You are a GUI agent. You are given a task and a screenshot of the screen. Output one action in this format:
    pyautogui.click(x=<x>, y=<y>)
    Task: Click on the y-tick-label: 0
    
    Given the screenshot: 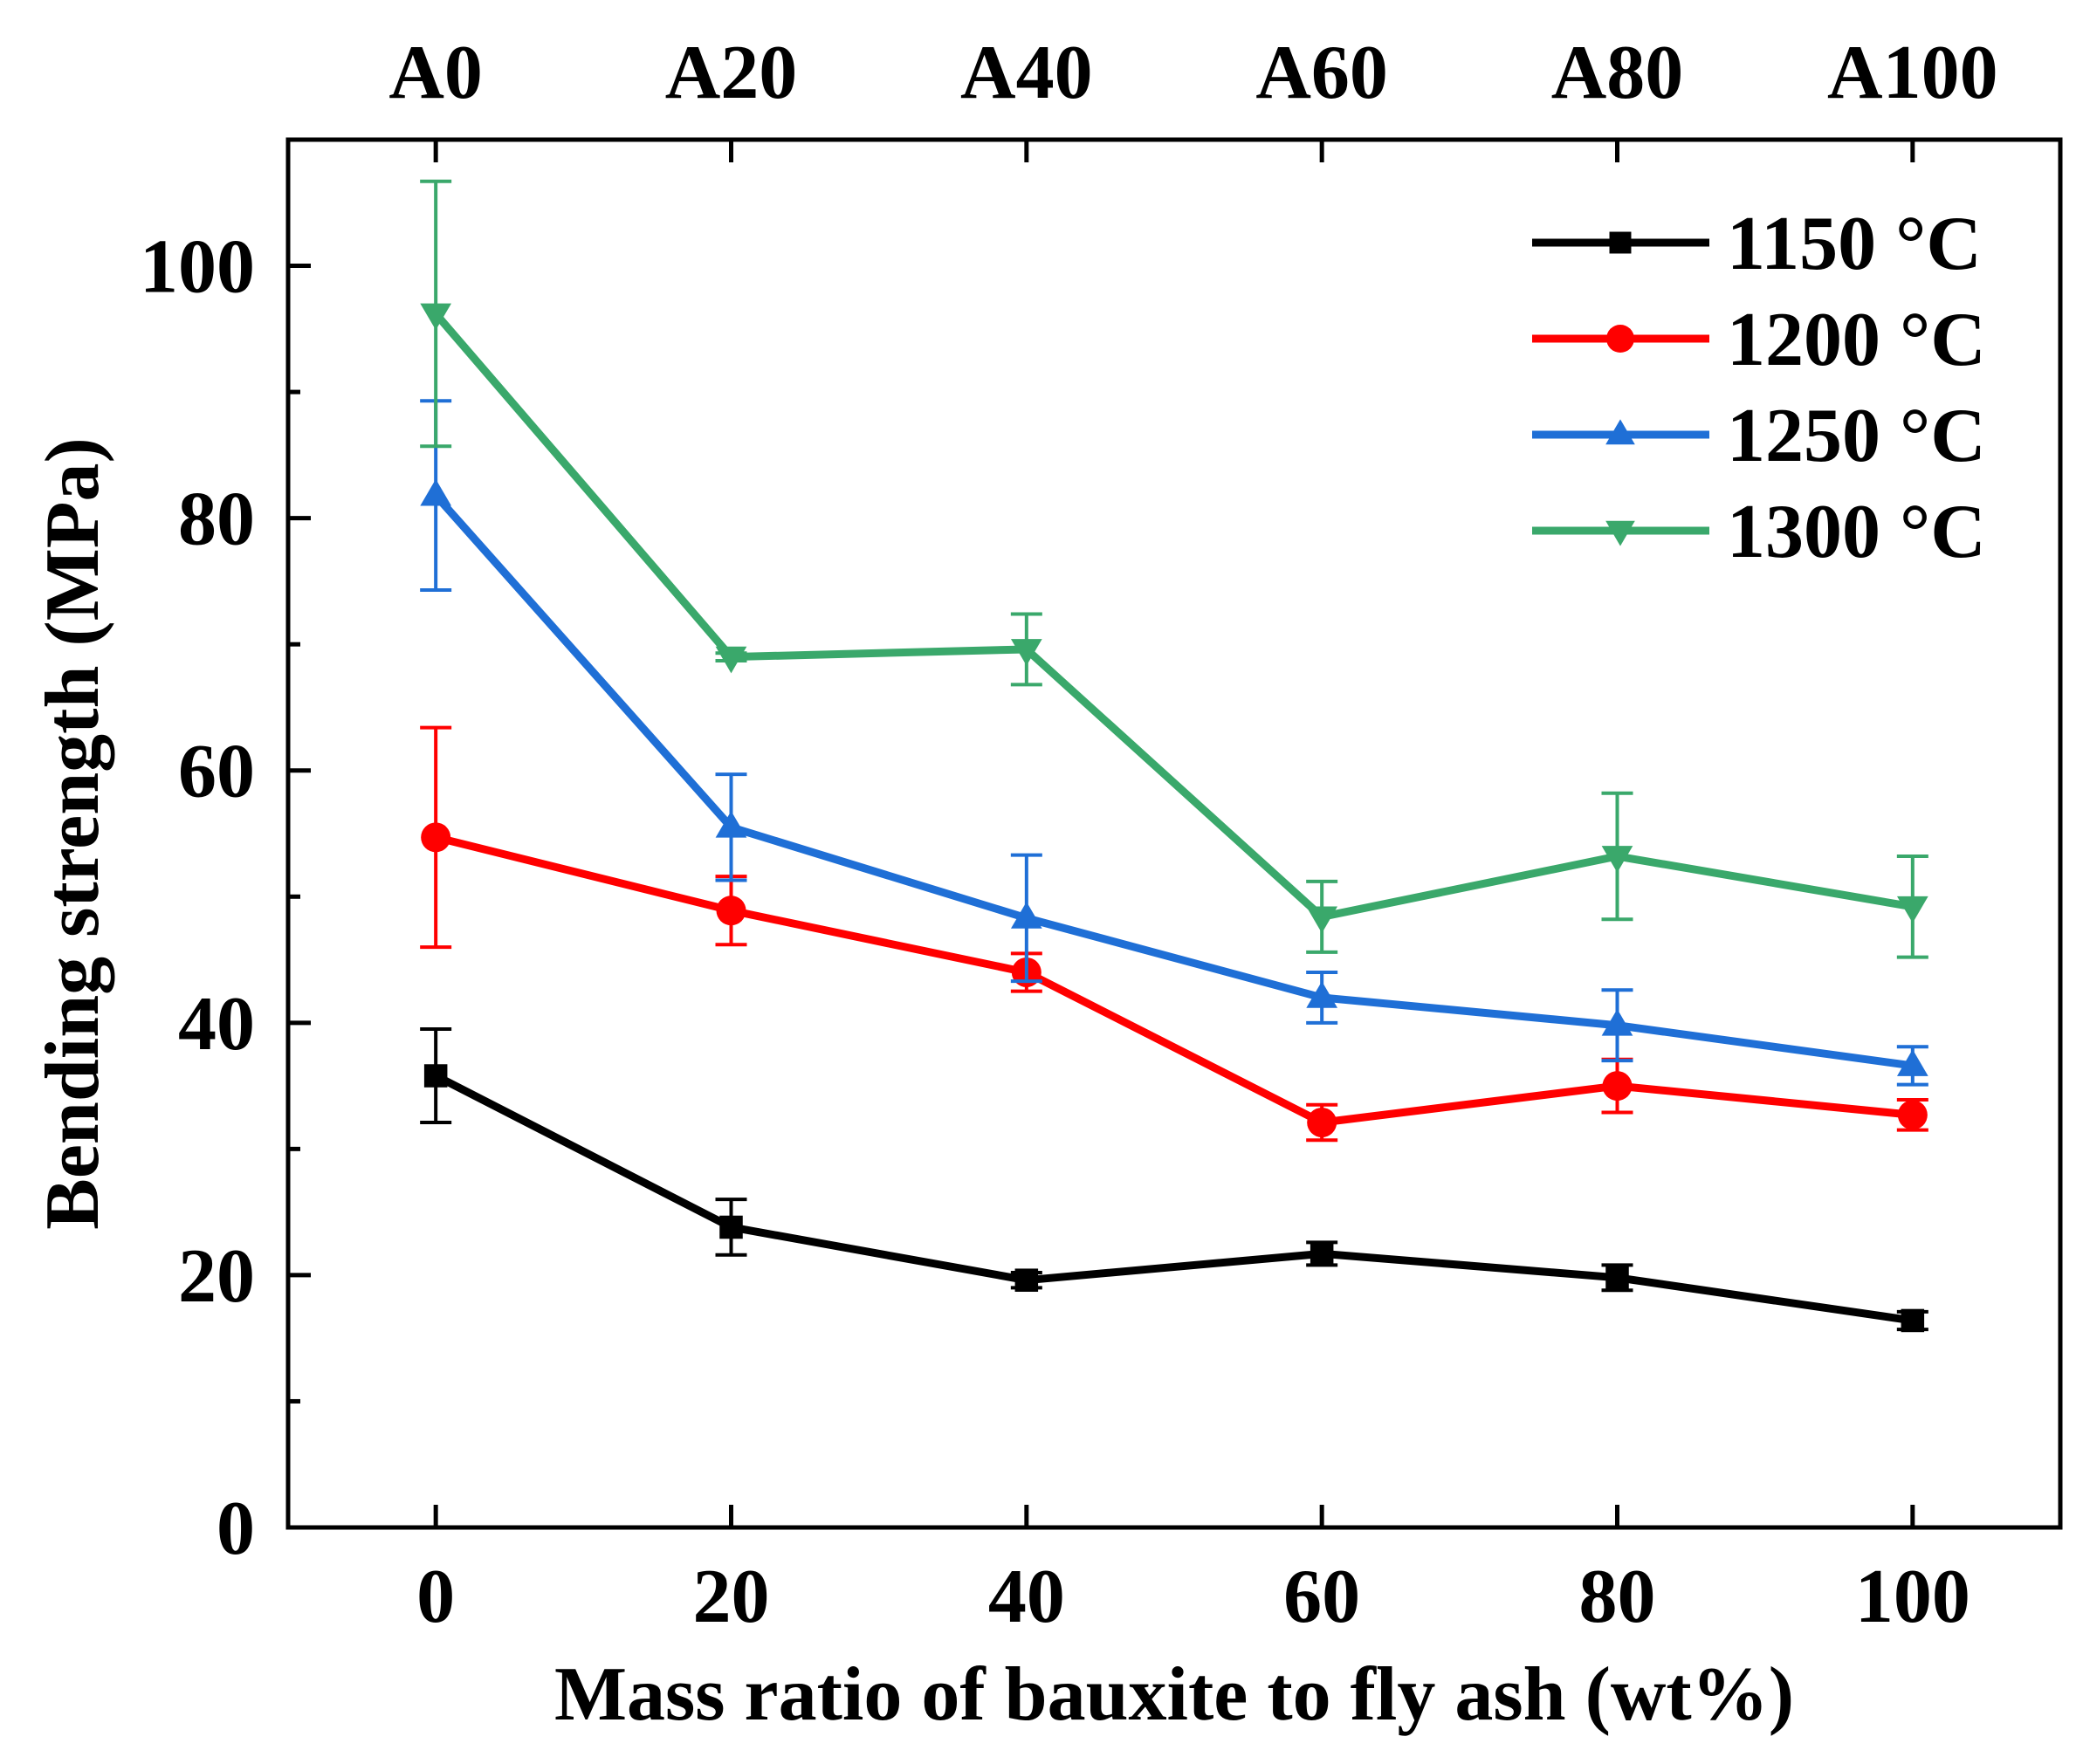 What is the action you would take?
    pyautogui.click(x=236, y=1528)
    